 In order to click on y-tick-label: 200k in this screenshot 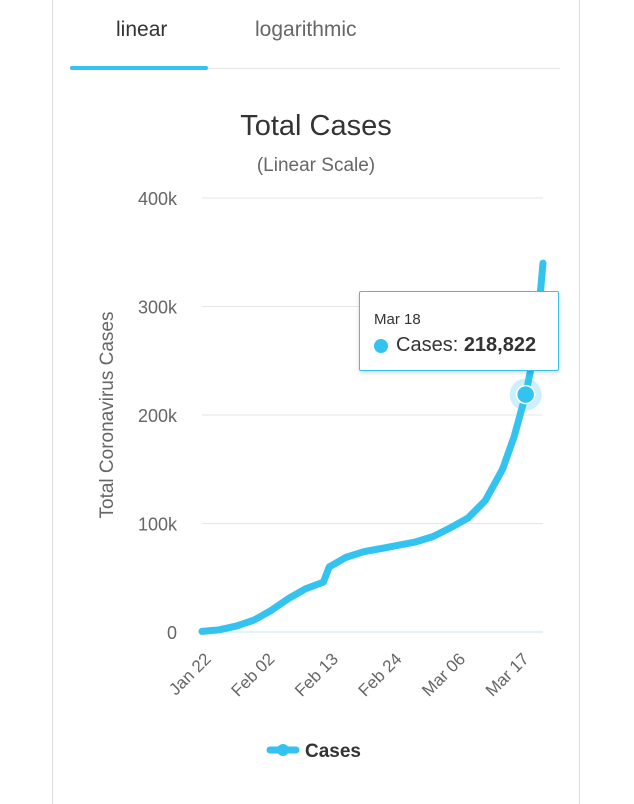, I will do `click(158, 416)`.